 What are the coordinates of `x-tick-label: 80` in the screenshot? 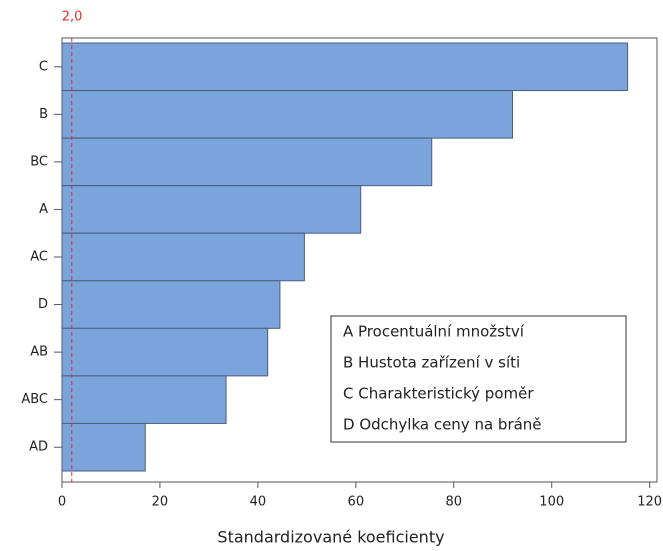 It's located at (453, 502).